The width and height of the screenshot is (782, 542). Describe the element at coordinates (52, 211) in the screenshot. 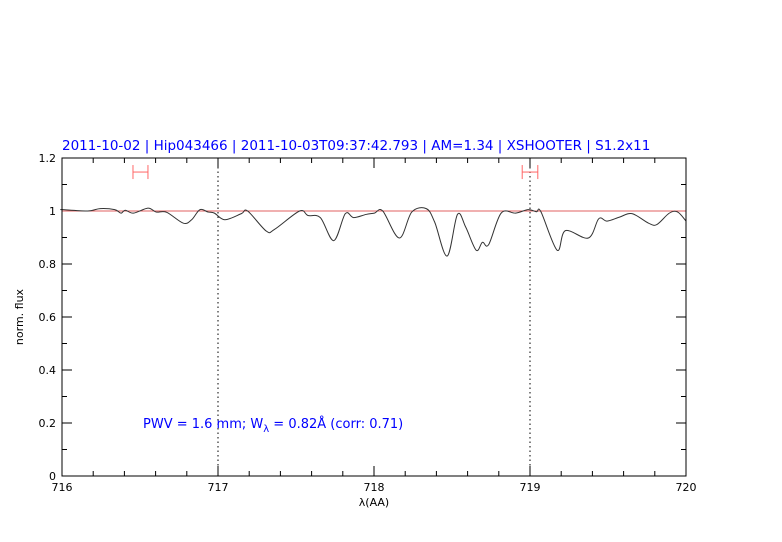

I see `y-tick-label: 1` at that location.